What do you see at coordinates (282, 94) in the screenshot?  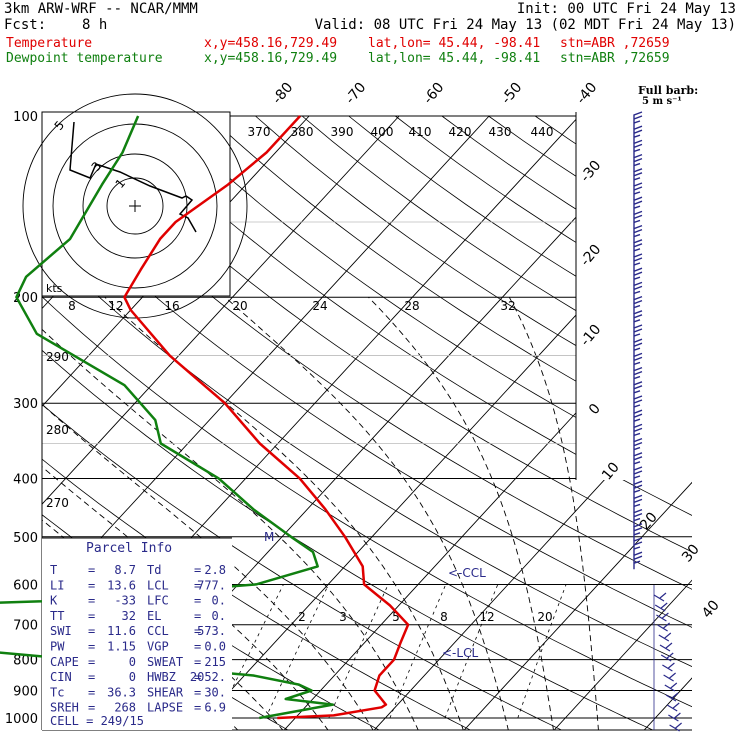 I see `isotherm-label--80: -80` at bounding box center [282, 94].